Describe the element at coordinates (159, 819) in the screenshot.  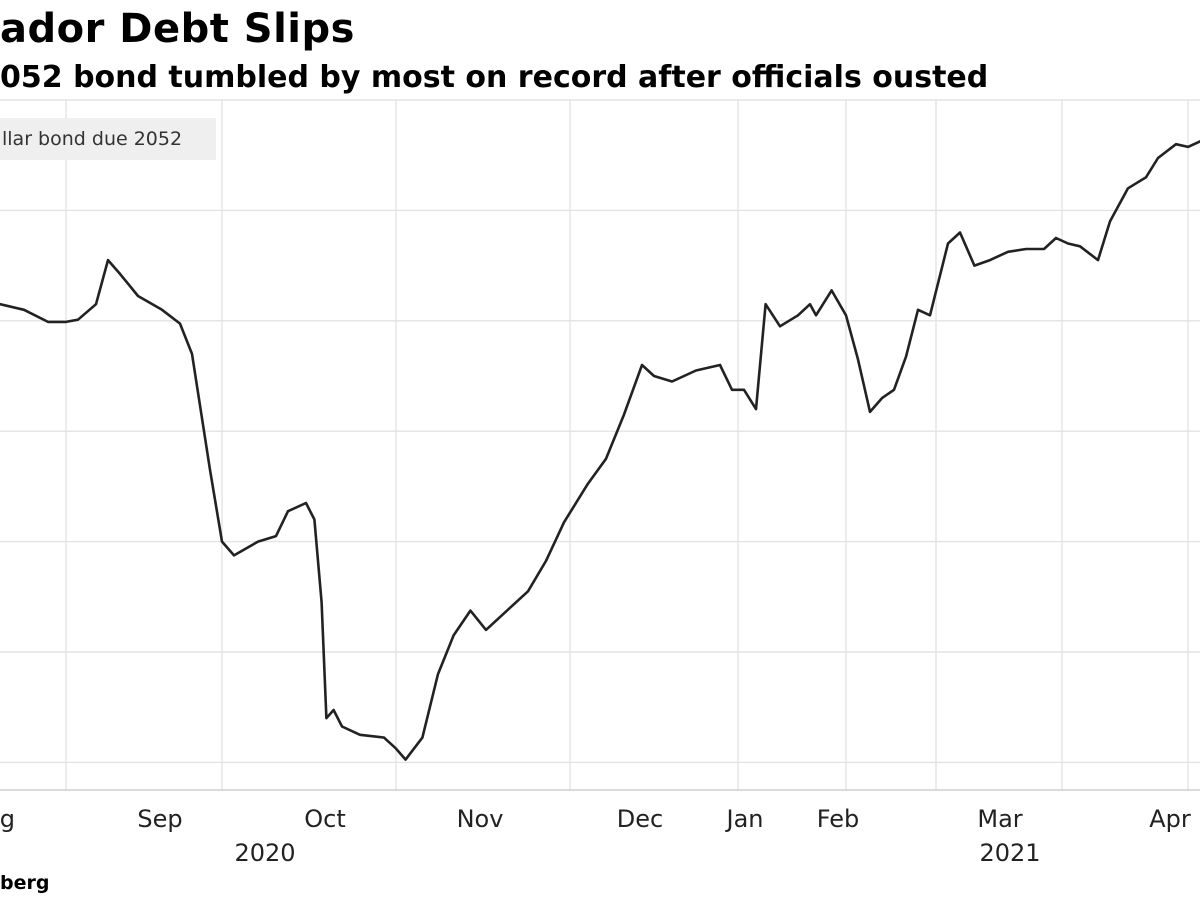
I see `x-tick-label-sep: Sep` at that location.